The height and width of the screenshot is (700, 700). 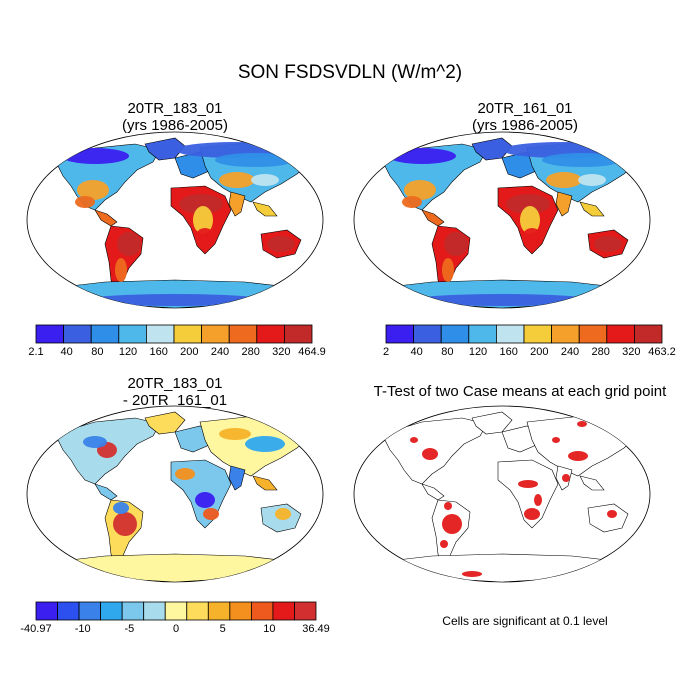 What do you see at coordinates (175, 494) in the screenshot?
I see `map-diff` at bounding box center [175, 494].